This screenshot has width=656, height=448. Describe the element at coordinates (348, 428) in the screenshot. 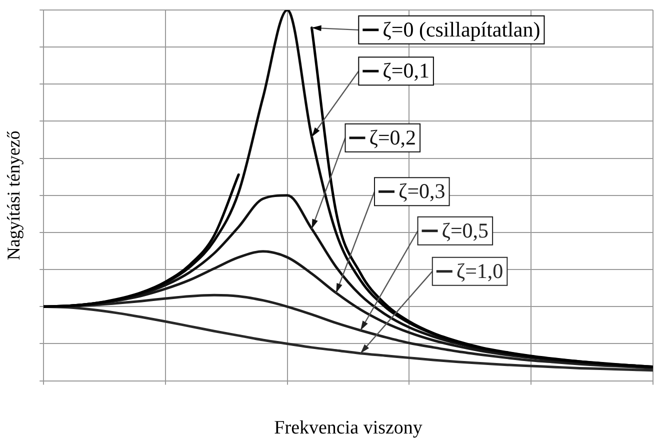

I see `x-axis-title: Frekvencia viszony` at that location.